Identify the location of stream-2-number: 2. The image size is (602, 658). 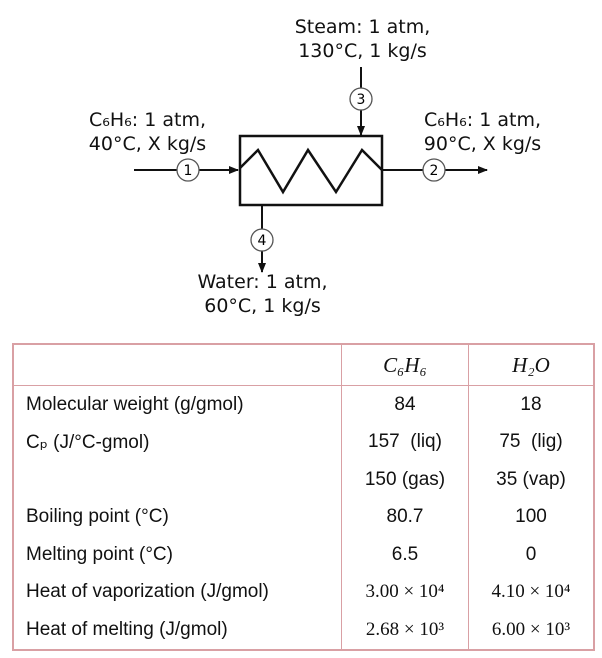
(434, 171).